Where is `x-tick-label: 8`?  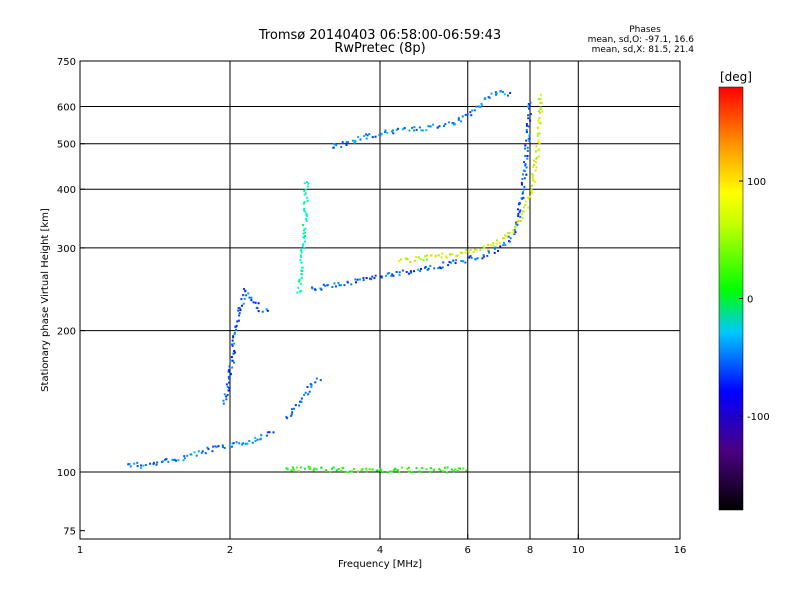 x-tick-label: 8 is located at coordinates (530, 550).